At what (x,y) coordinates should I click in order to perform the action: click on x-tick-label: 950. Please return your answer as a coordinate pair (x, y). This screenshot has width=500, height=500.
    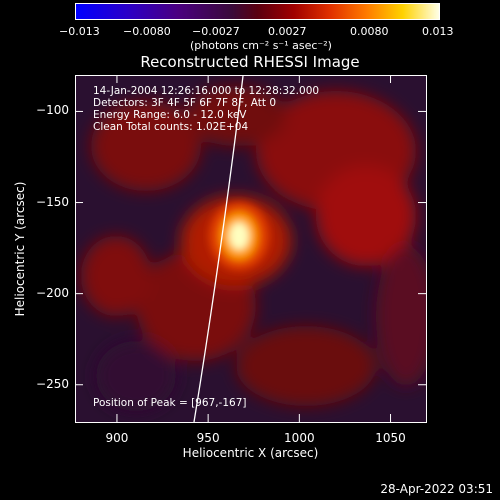
    Looking at the image, I should click on (208, 438).